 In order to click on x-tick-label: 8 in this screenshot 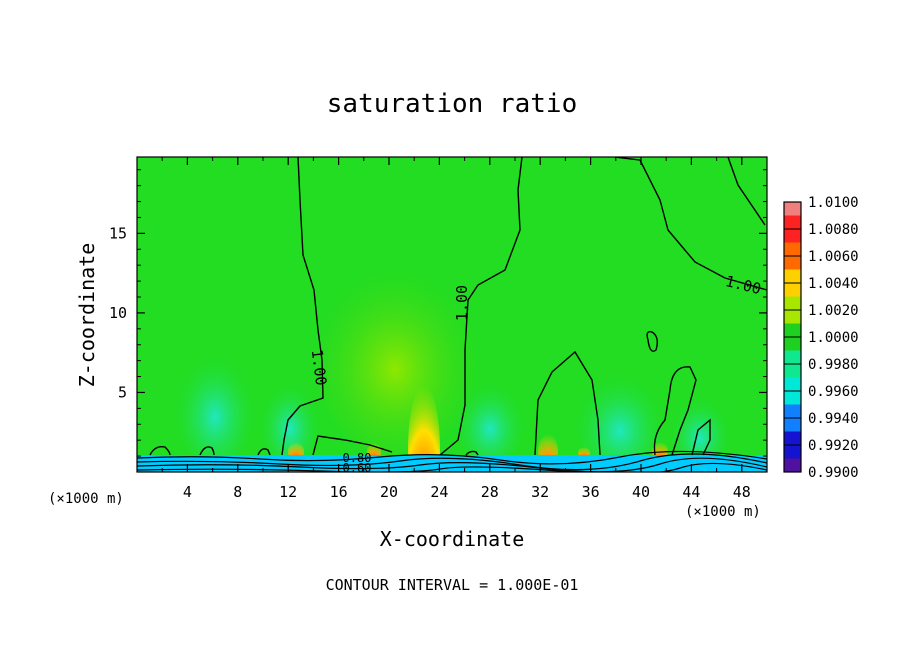, I will do `click(237, 492)`.